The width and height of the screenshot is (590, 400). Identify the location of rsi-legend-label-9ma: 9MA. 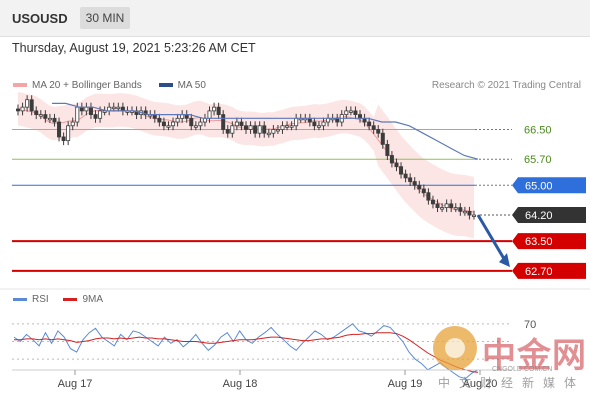
(93, 299).